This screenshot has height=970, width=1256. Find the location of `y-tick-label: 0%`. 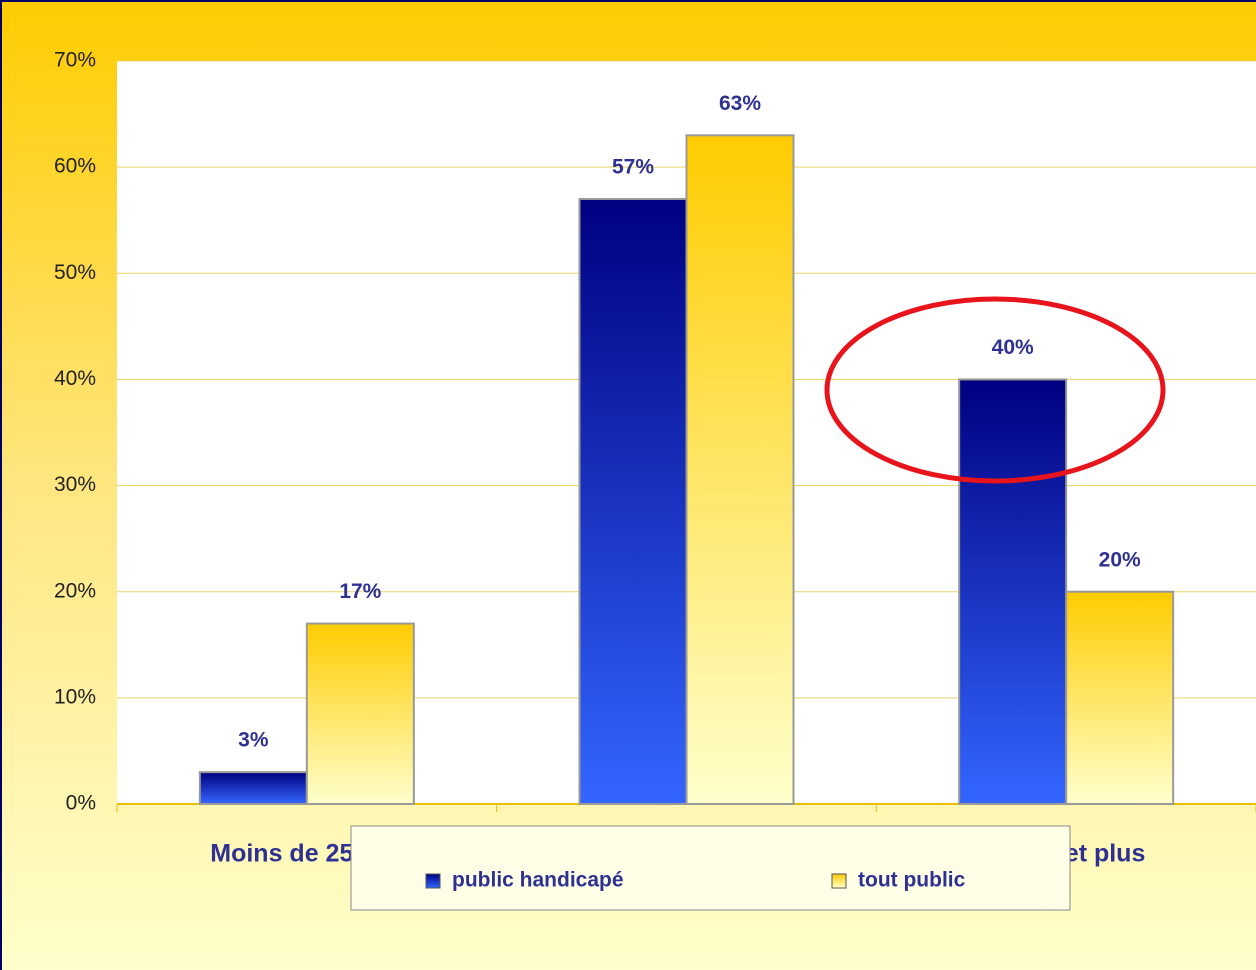

y-tick-label: 0% is located at coordinates (81, 803).